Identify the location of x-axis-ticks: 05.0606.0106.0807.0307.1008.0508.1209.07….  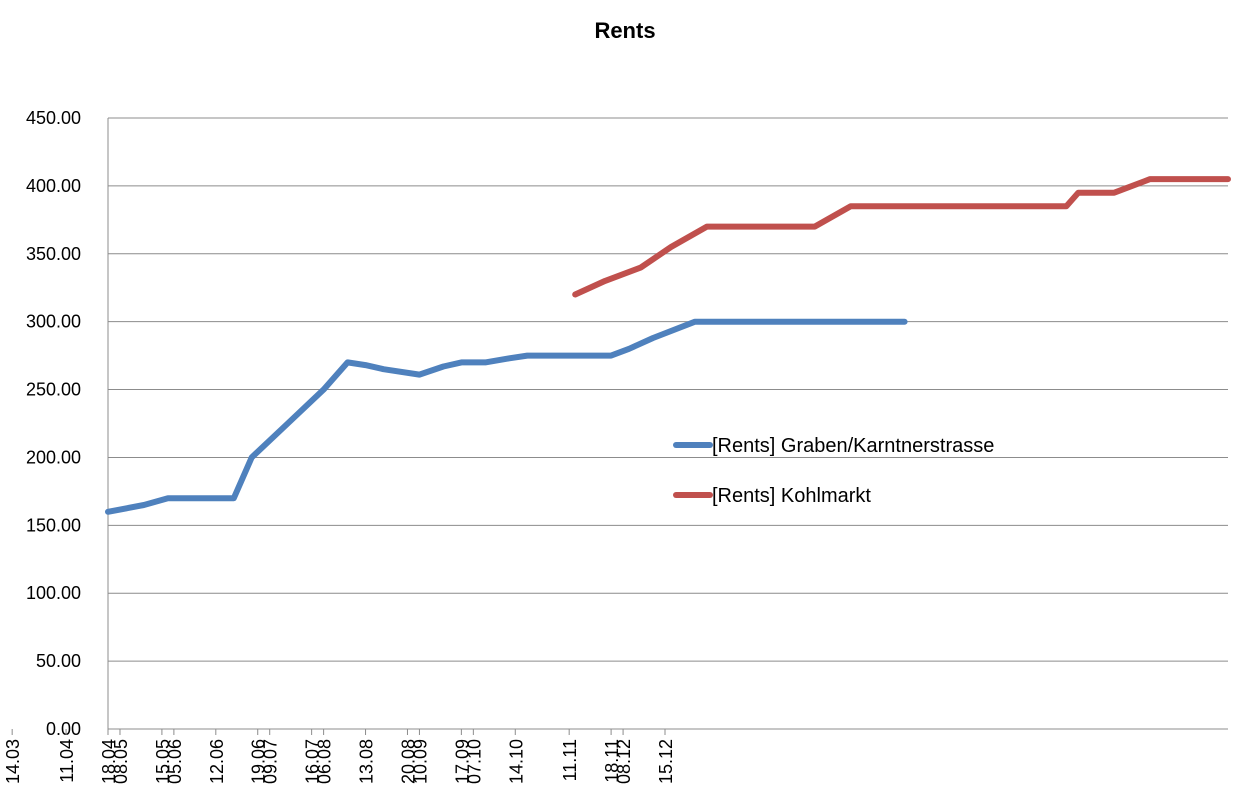
(339, 756).